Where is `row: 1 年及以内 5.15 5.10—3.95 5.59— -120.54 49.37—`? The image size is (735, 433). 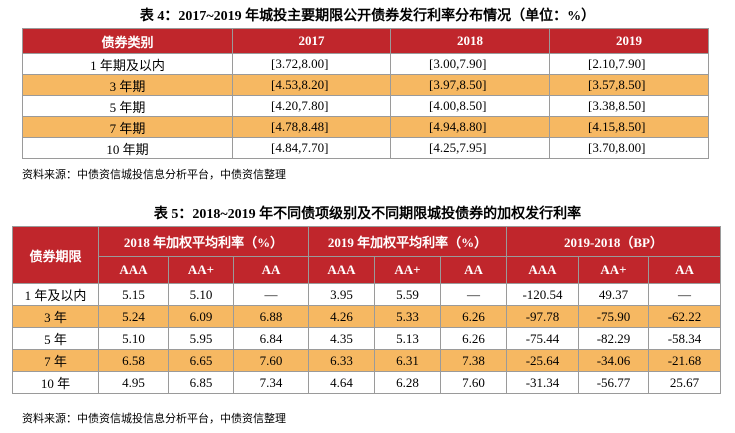
row: 1 年及以内 5.15 5.10—3.95 5.59— -120.54 49.37— is located at coordinates (367, 294).